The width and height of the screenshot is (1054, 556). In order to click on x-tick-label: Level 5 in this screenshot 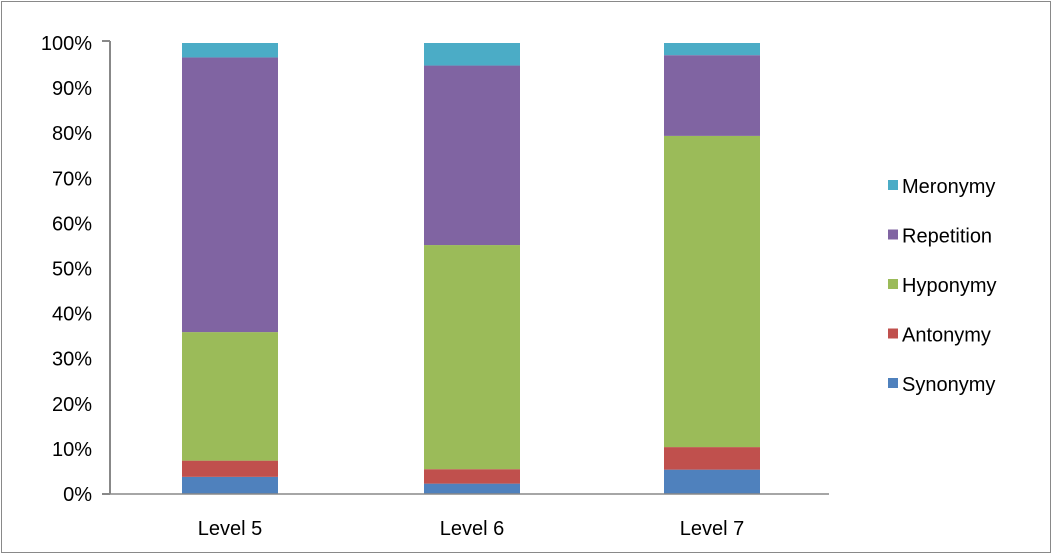, I will do `click(230, 529)`.